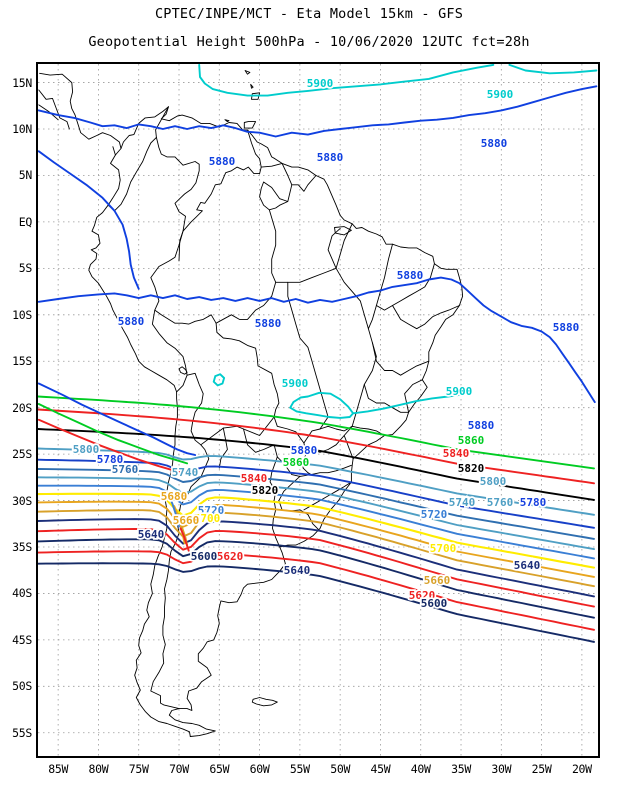  I want to click on y-tick-label: 5N, so click(25, 175).